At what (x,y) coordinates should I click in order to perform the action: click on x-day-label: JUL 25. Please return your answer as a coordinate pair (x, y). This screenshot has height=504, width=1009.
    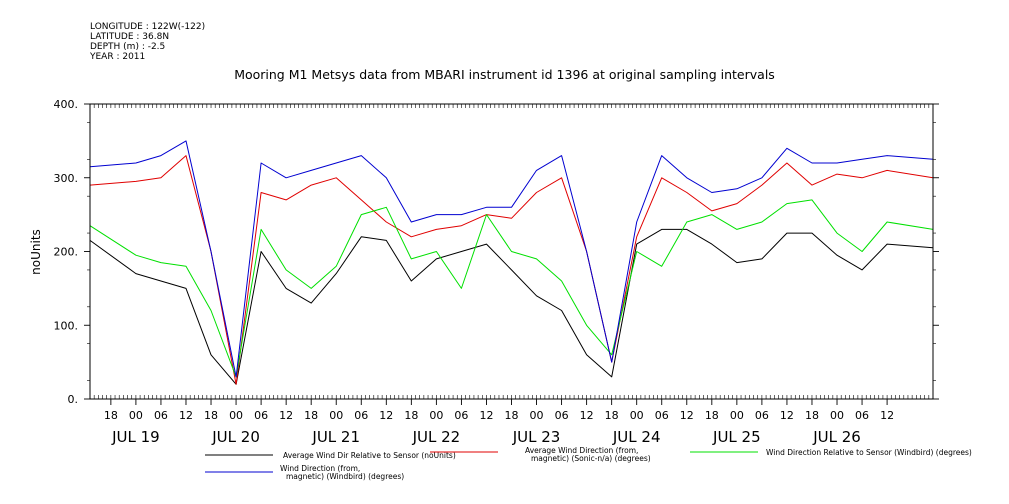
    Looking at the image, I should click on (736, 437).